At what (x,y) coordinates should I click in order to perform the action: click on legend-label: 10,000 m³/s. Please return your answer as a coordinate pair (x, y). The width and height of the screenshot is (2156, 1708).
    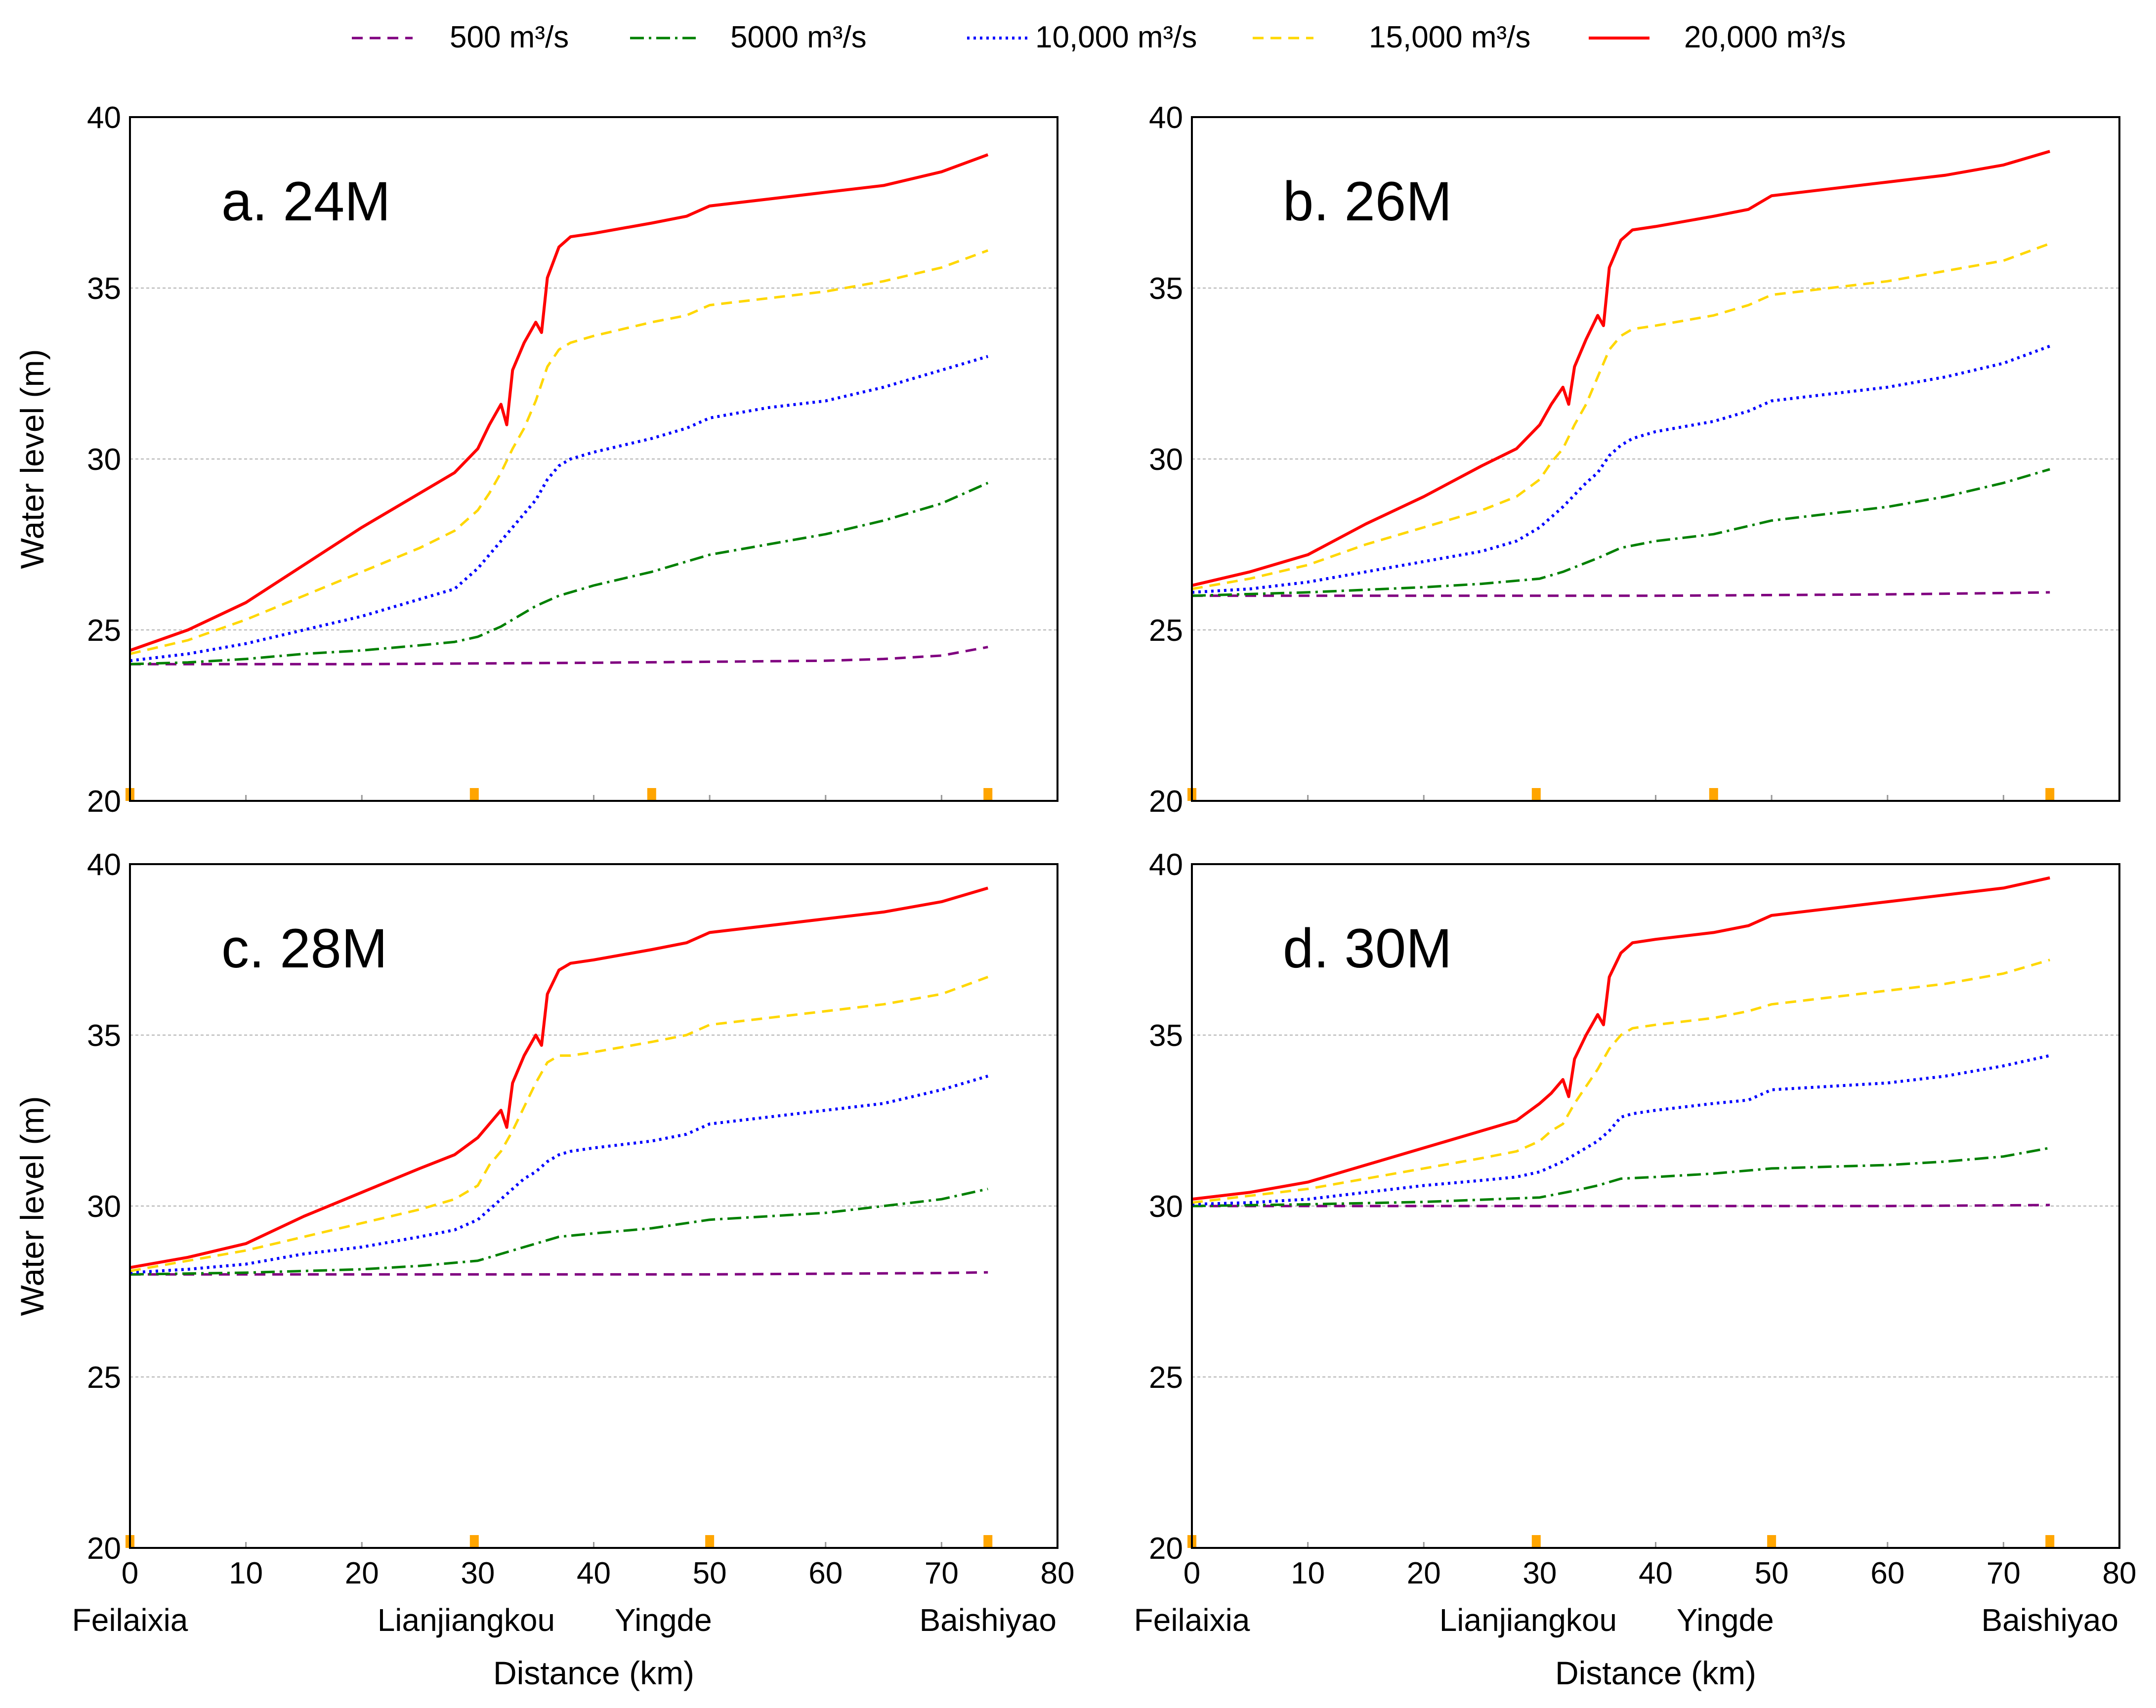
    Looking at the image, I should click on (1116, 37).